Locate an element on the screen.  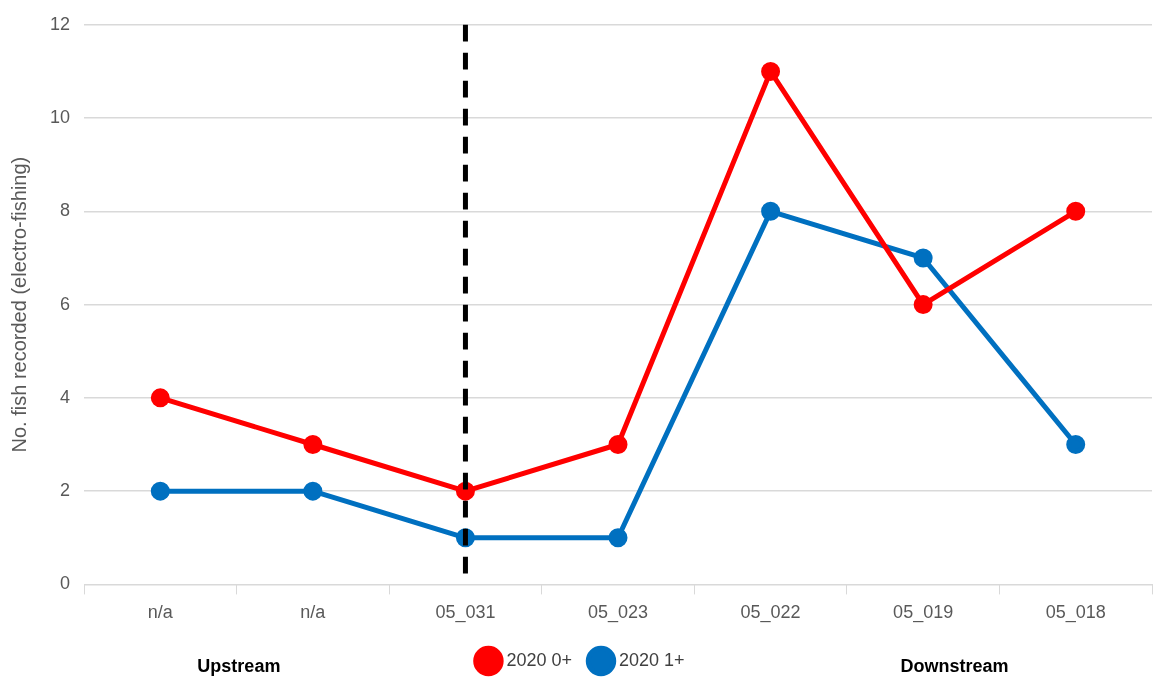
legend-label: 2020 0+ is located at coordinates (539, 659).